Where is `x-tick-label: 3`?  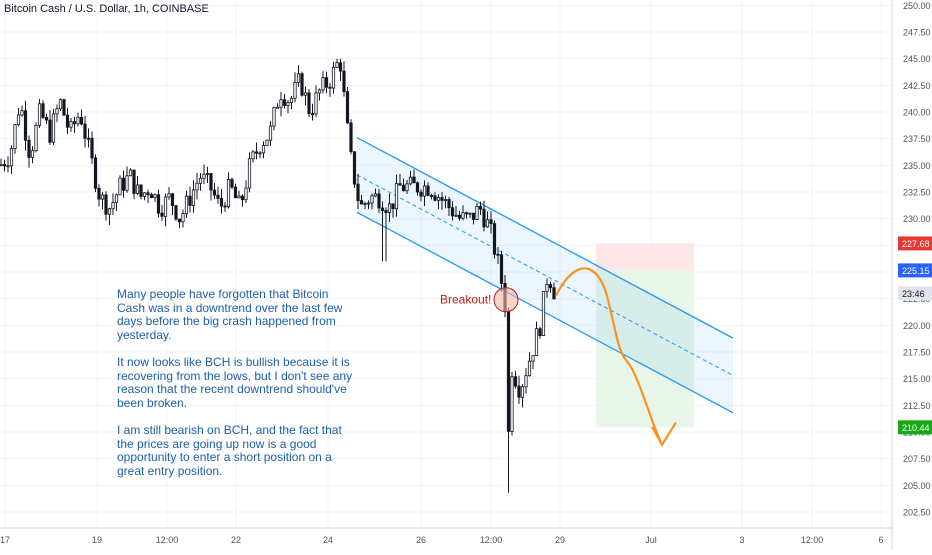
x-tick-label: 3 is located at coordinates (741, 540).